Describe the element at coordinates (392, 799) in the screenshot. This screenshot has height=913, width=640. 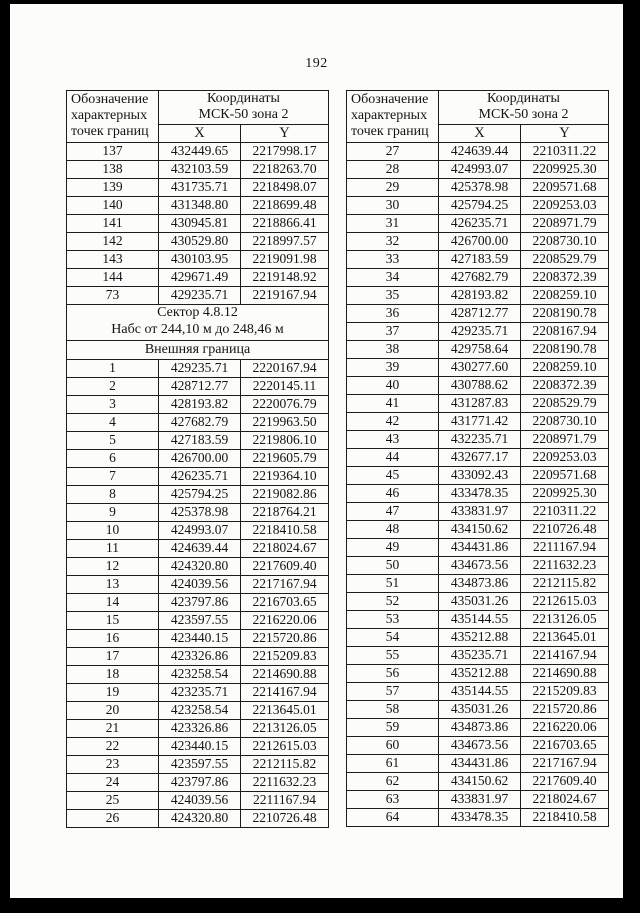
I see `point-number-cell: 63` at that location.